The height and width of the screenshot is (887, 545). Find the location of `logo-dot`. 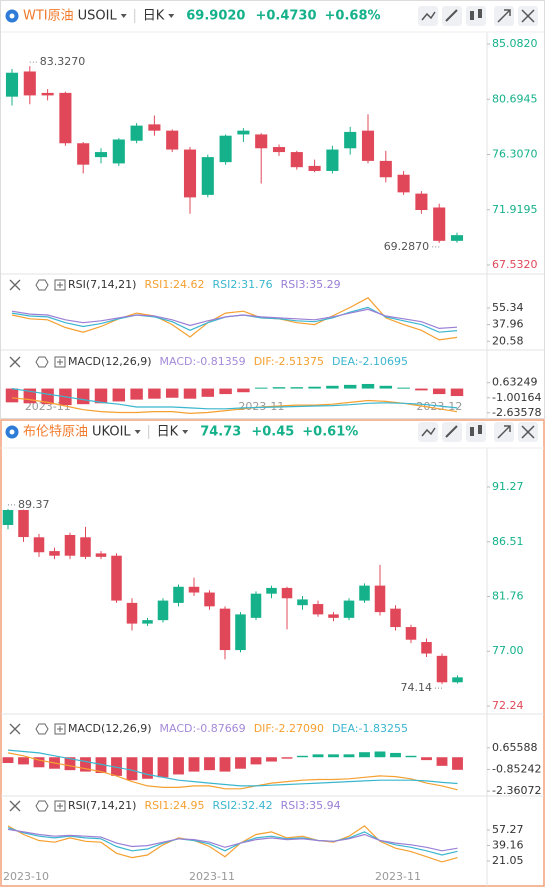

logo-dot is located at coordinates (12, 432).